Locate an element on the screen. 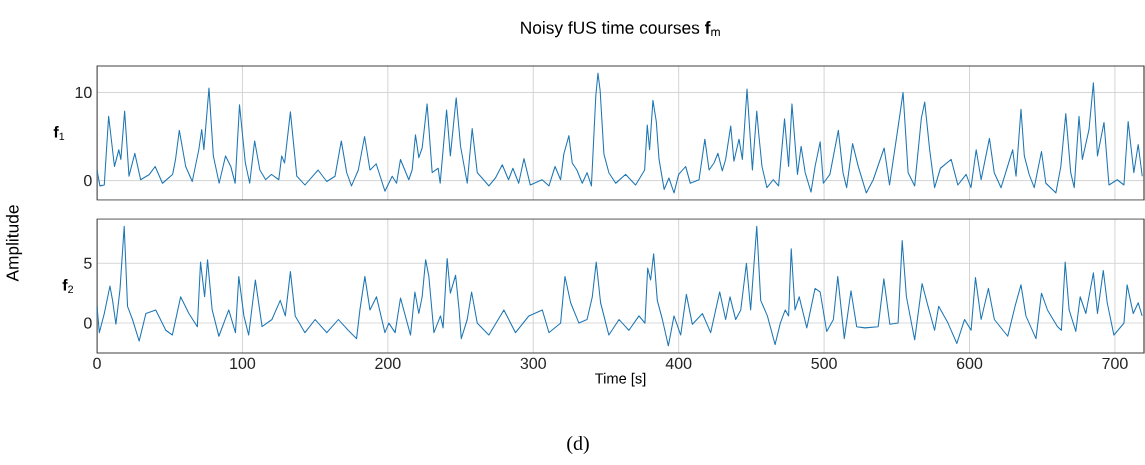  x-tick-label: 700 is located at coordinates (1115, 363).